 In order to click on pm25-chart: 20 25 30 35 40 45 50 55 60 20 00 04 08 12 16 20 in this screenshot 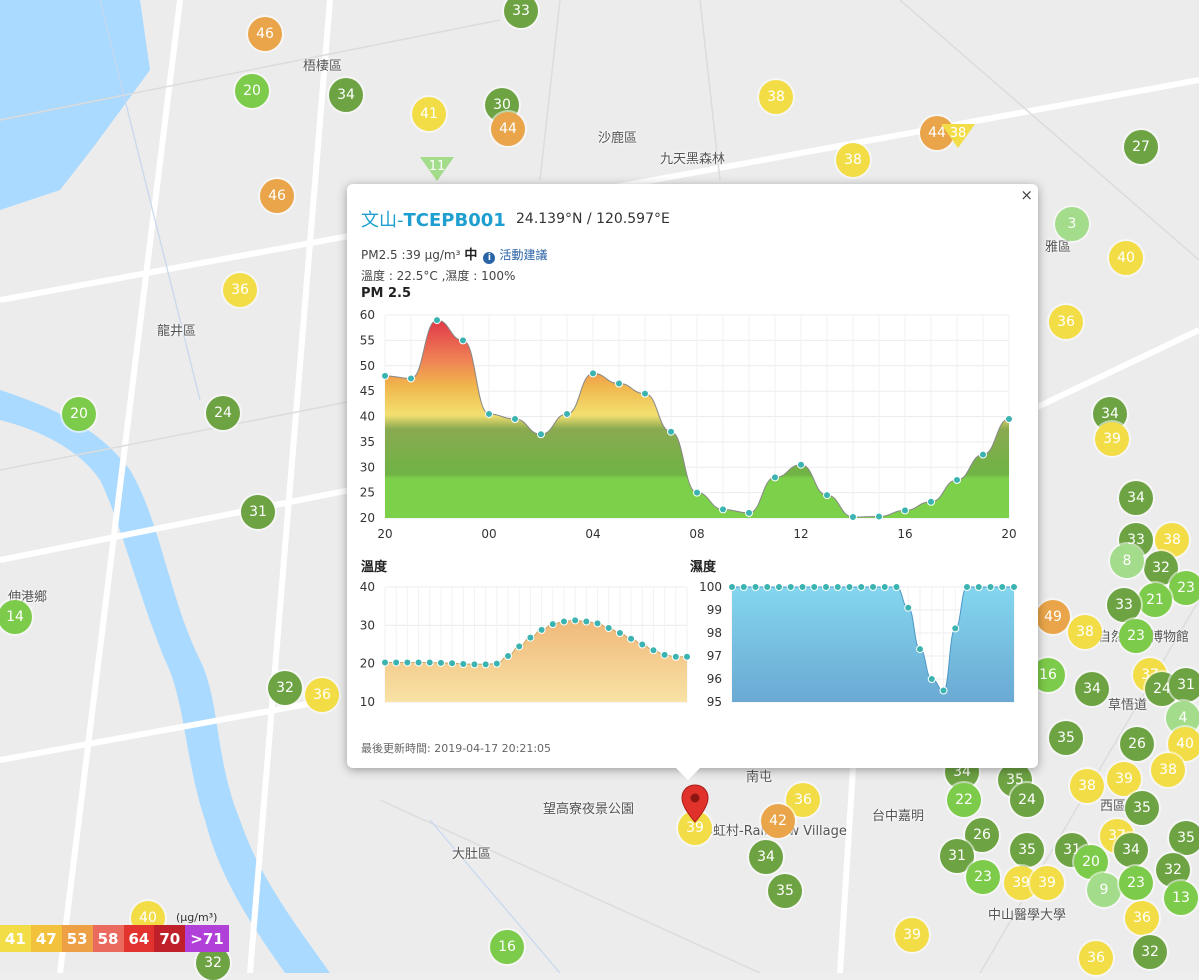, I will do `click(688, 424)`.